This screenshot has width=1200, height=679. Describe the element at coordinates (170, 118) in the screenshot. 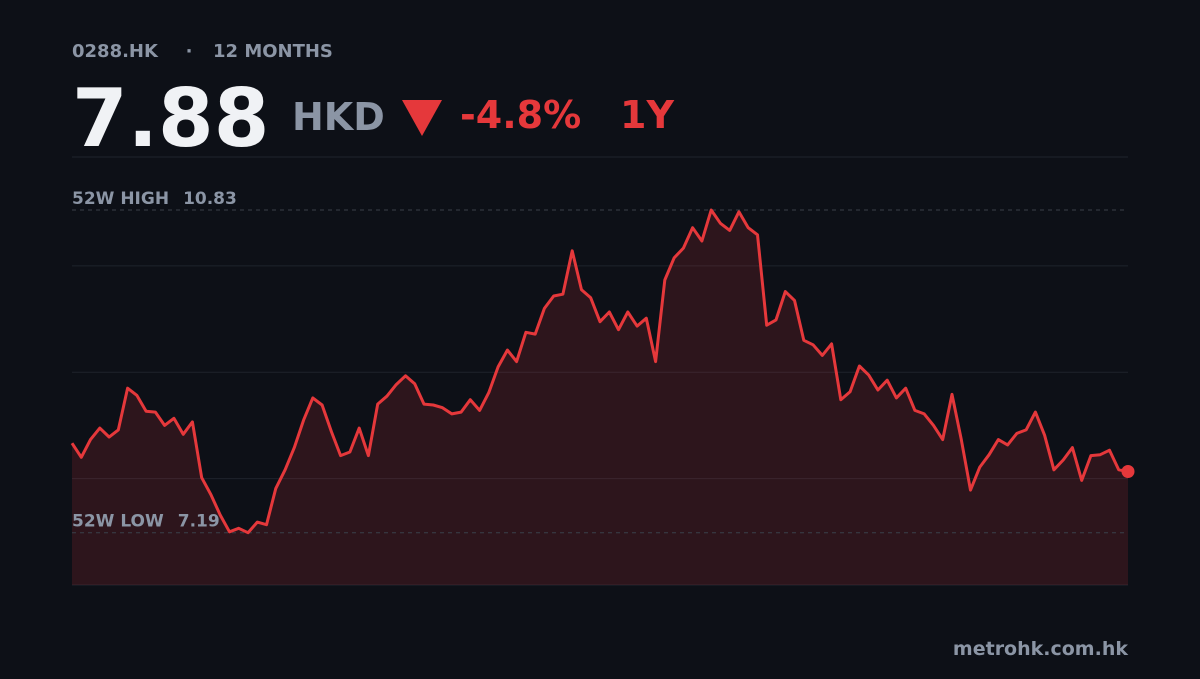

I see `price: 7.88` at that location.